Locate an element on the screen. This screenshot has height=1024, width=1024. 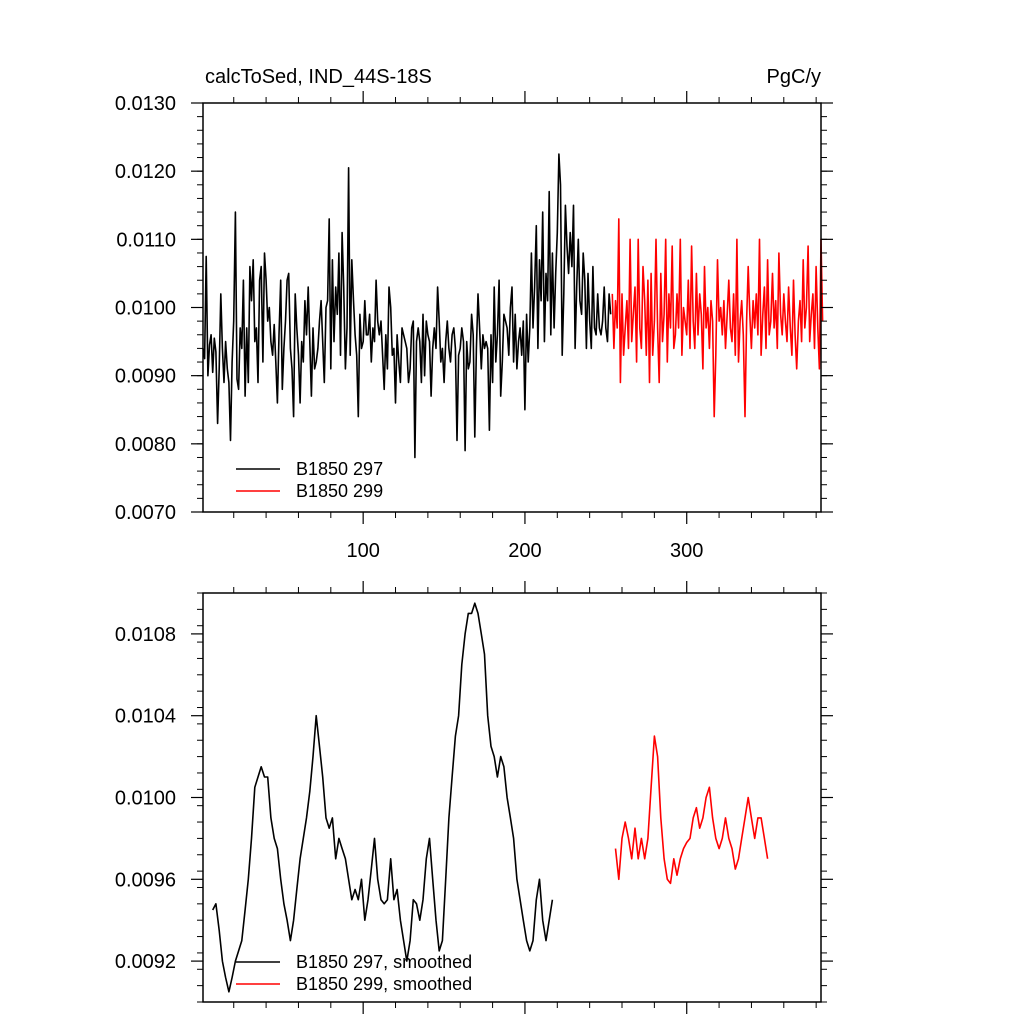
legend-label: B1850 299, smoothed is located at coordinates (384, 984).